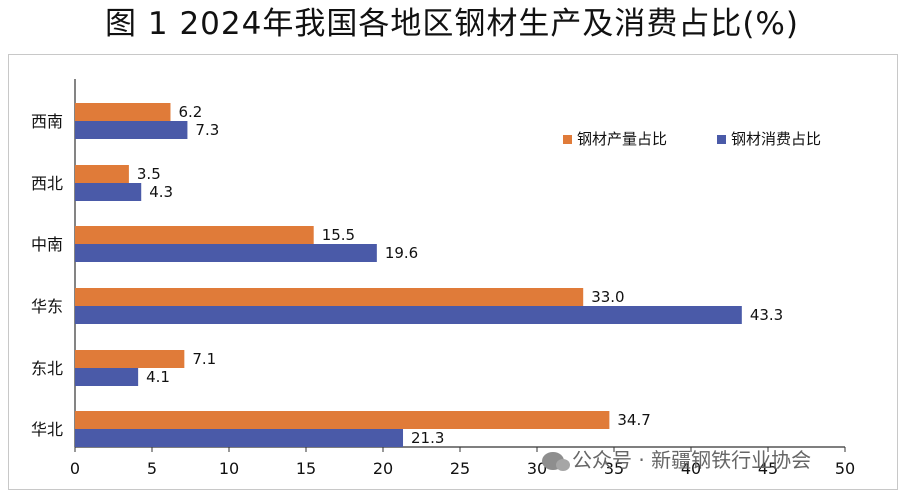 The width and height of the screenshot is (904, 492). What do you see at coordinates (460, 468) in the screenshot?
I see `x-tick-label: 25` at bounding box center [460, 468].